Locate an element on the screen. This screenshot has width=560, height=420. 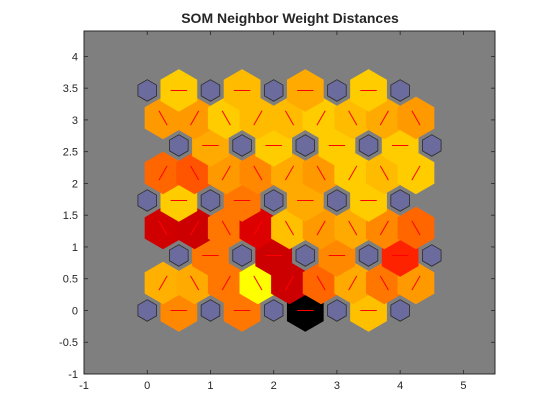
y-tick-label: -1 is located at coordinates (73, 375).